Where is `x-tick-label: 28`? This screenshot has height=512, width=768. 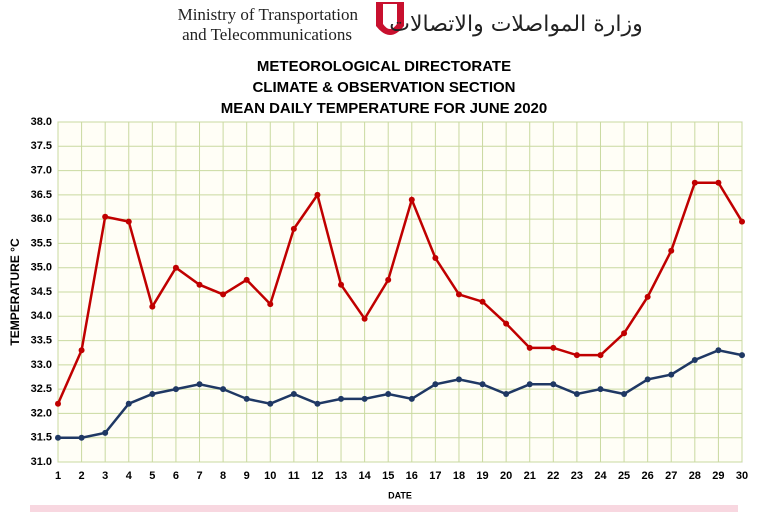
x-tick-label: 28 is located at coordinates (695, 476).